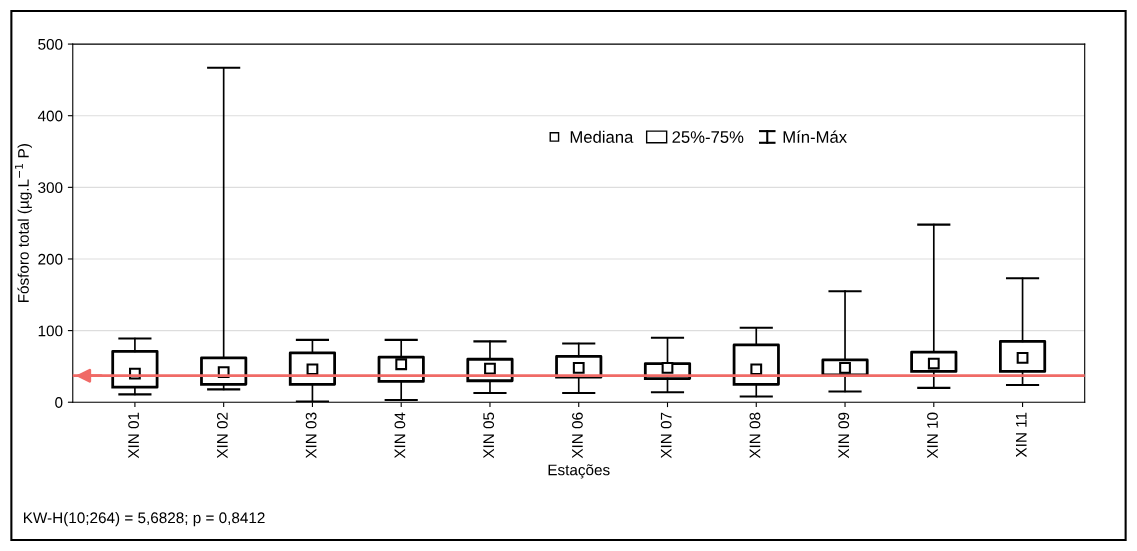 The height and width of the screenshot is (551, 1137). Describe the element at coordinates (577, 435) in the screenshot. I see `x-tick-label: XIN 06` at that location.